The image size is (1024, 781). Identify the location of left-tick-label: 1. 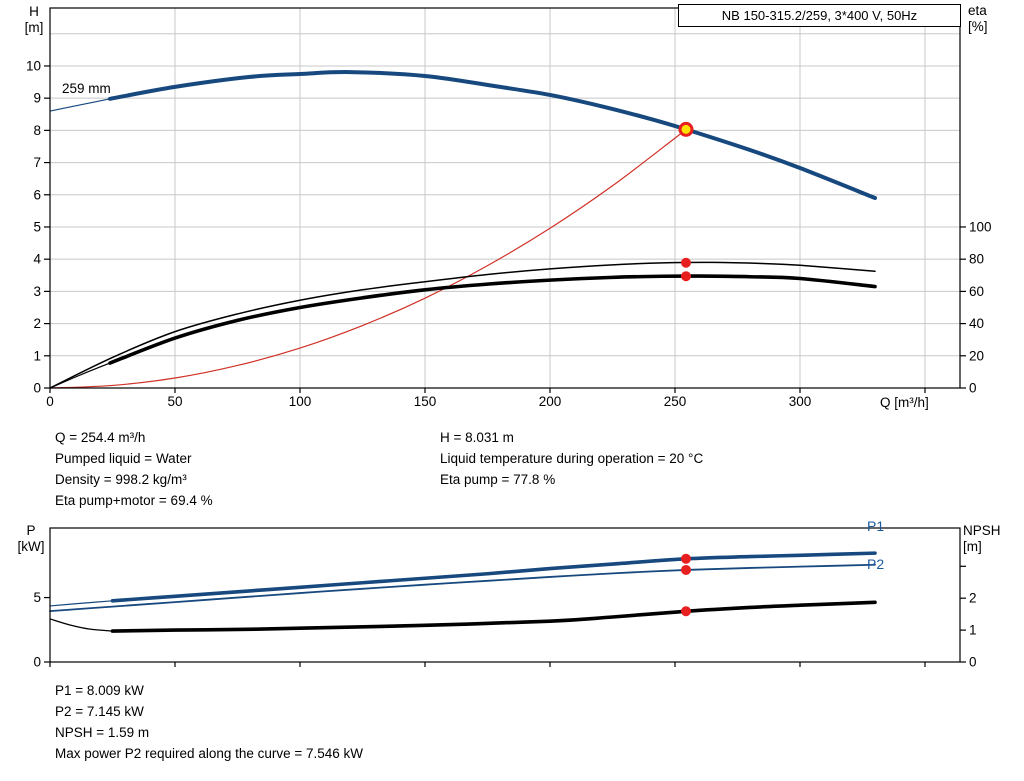
(37, 355).